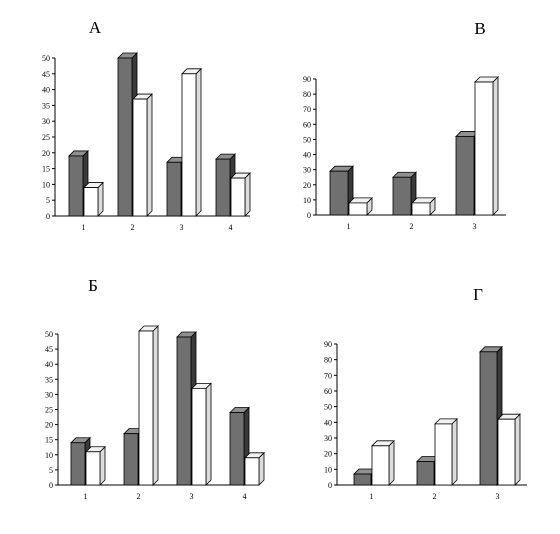 The image size is (560, 534). I want to click on chart-panel: В 0 10 20 30 40 50 60 70 80 90 1 2 3, so click(404, 125).